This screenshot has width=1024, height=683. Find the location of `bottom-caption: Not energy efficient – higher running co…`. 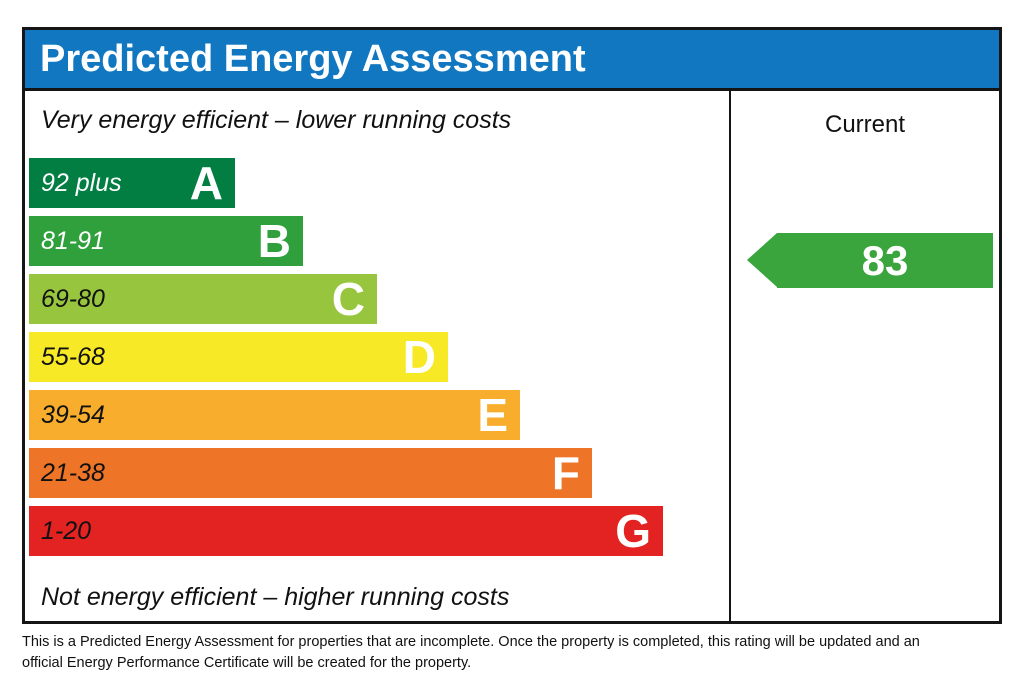

bottom-caption: Not energy efficient – higher running co… is located at coordinates (275, 597).